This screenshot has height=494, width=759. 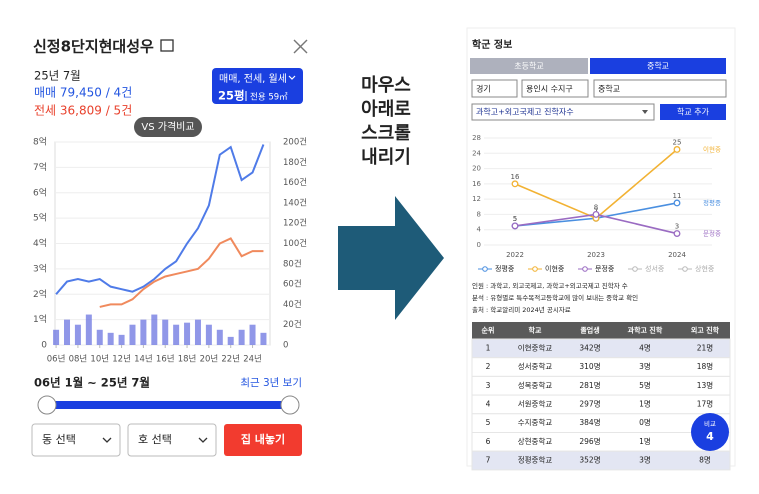 I want to click on x-tick-label: 06년, so click(x=56, y=359).